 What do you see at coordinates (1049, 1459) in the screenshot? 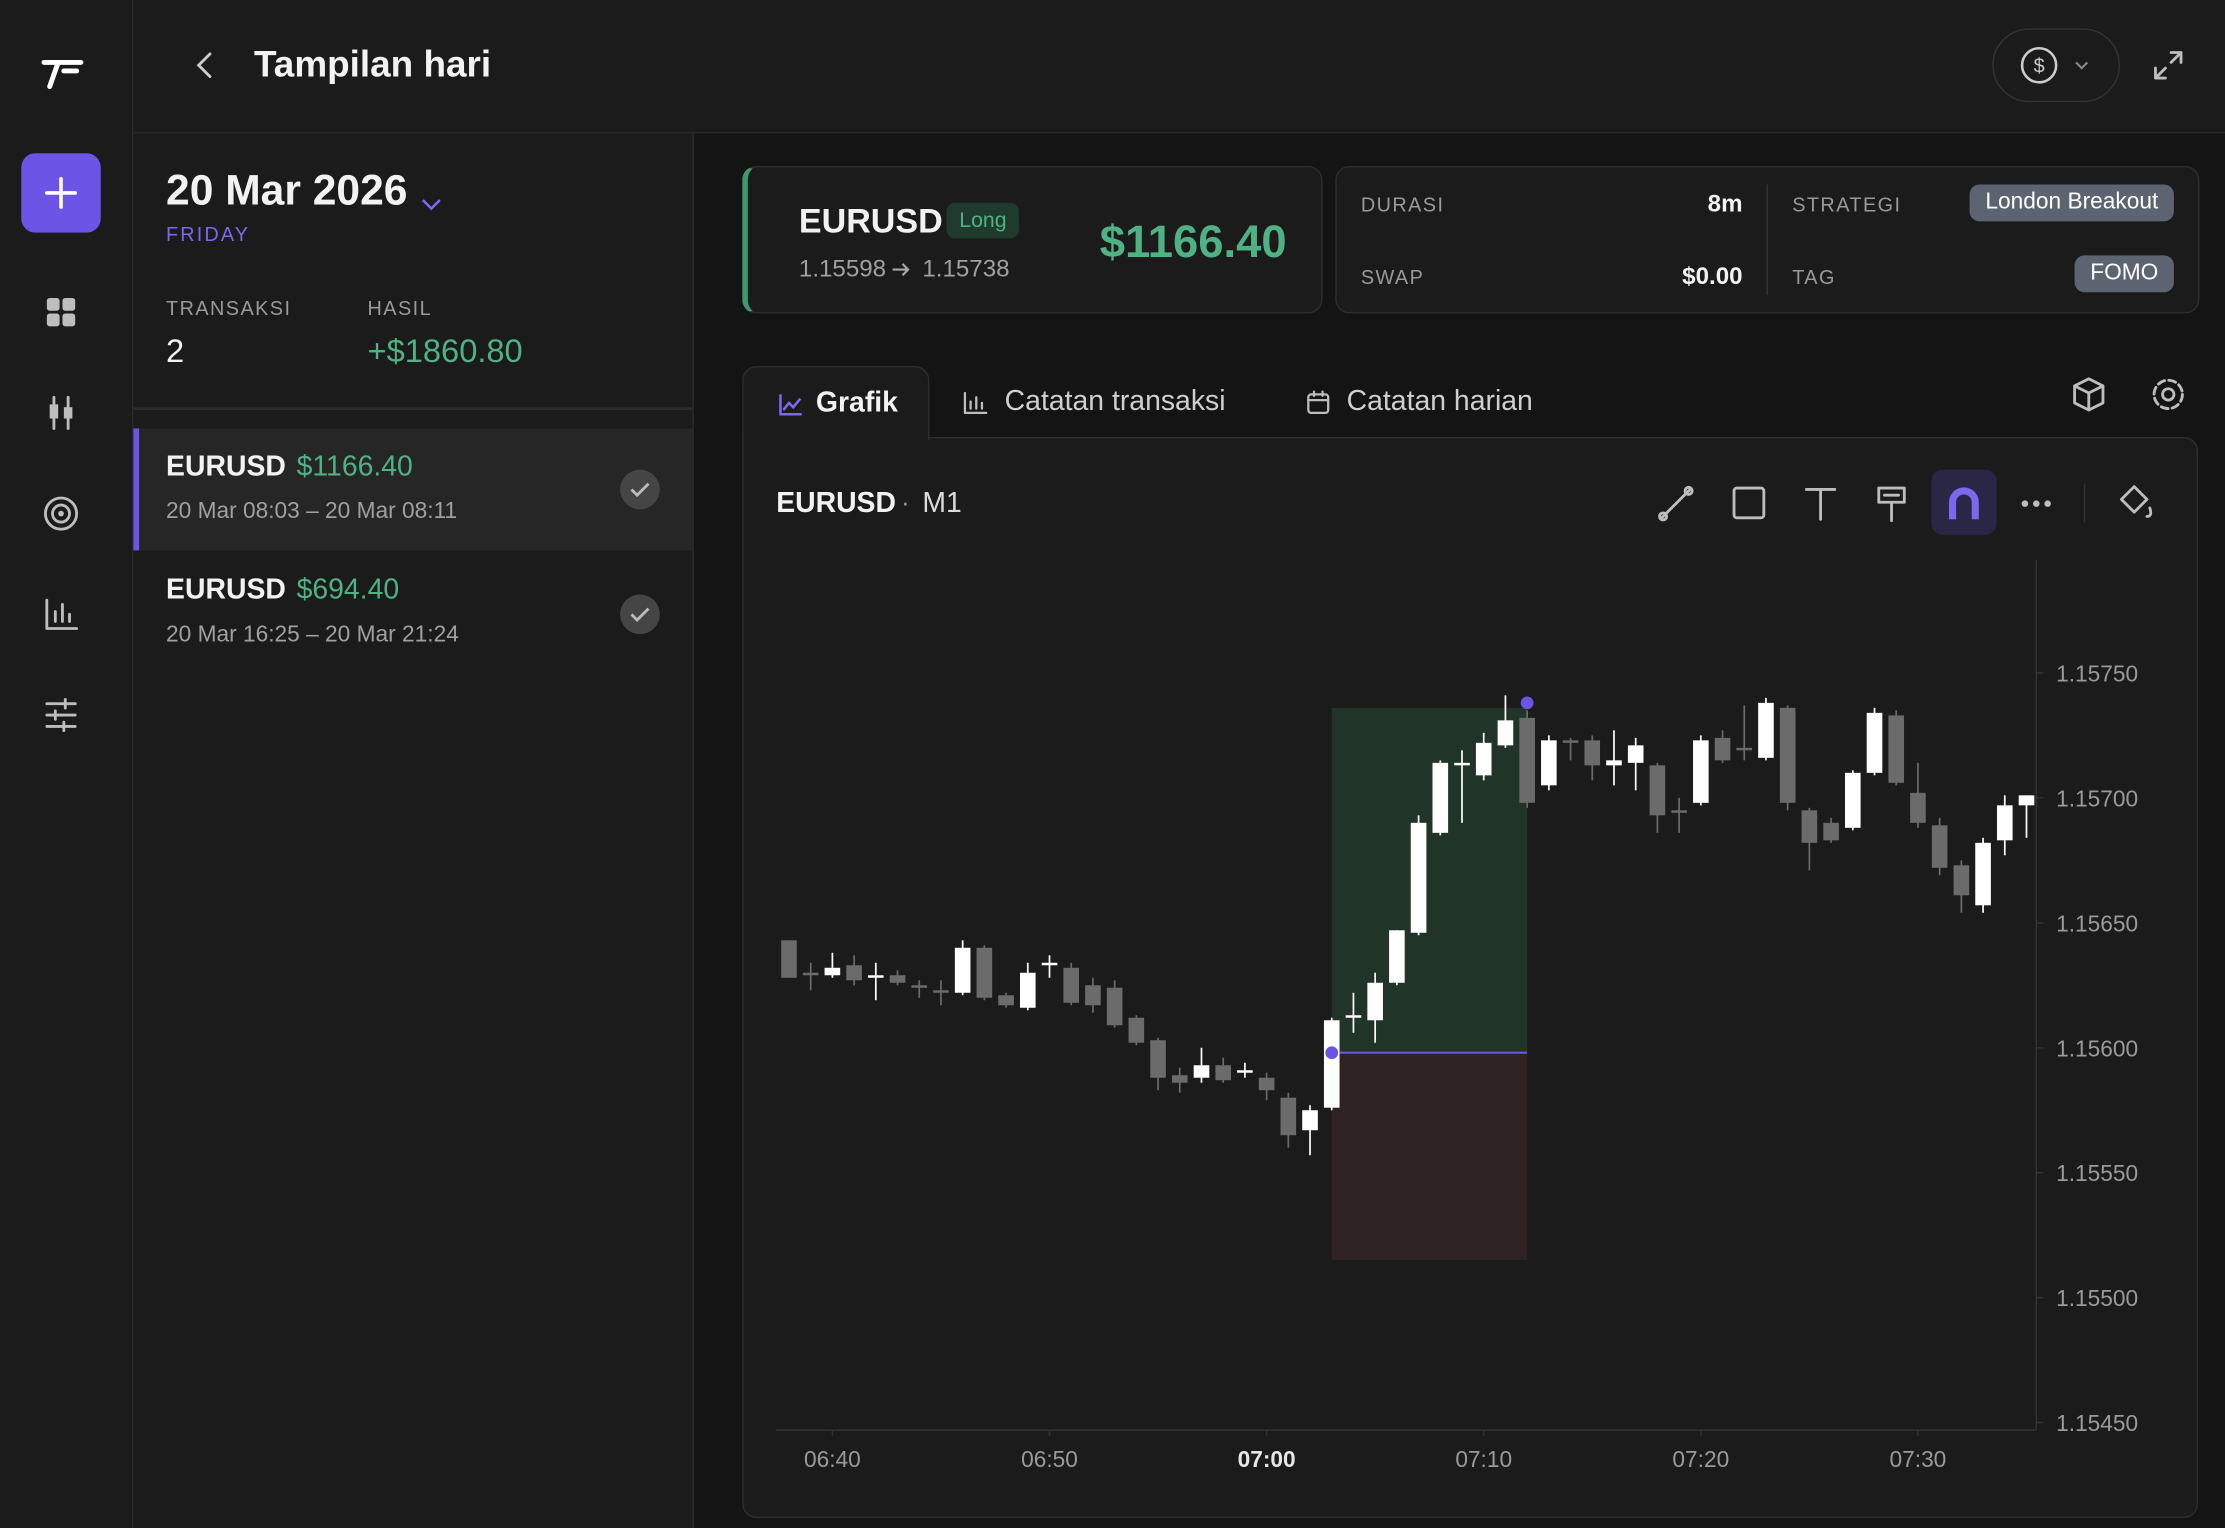
I see `x-tick-label: 06:50` at bounding box center [1049, 1459].